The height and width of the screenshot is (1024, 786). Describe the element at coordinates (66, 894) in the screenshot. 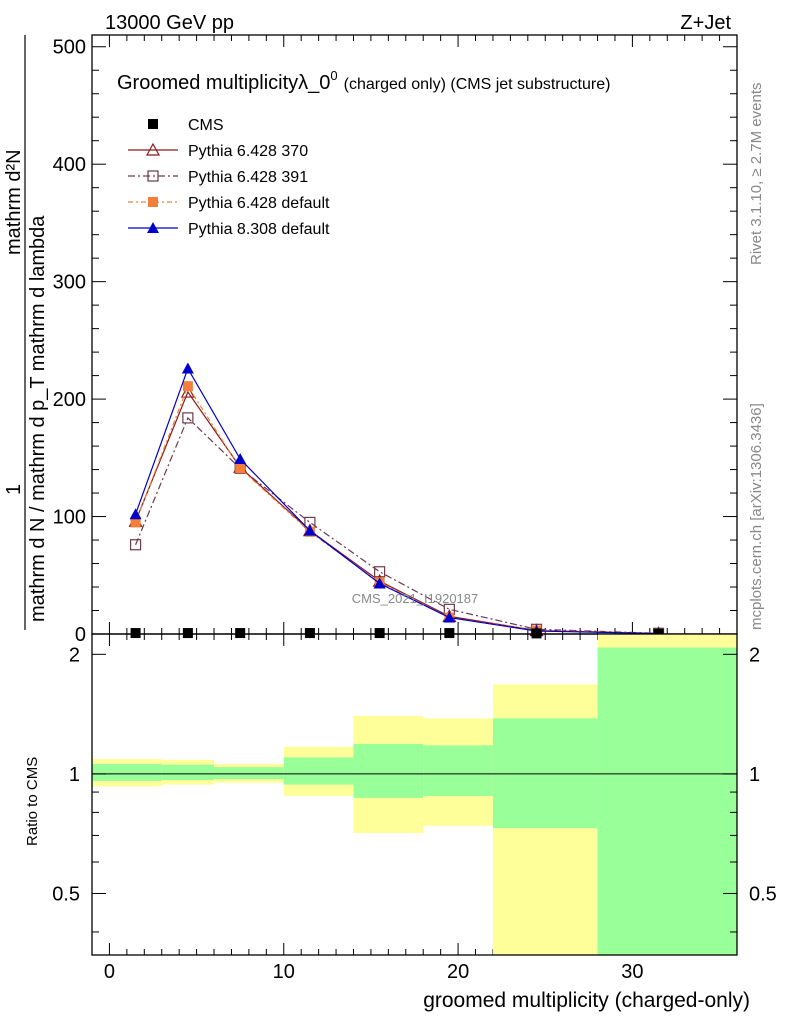

I see `ratio-y-tick-label: 0.5` at that location.